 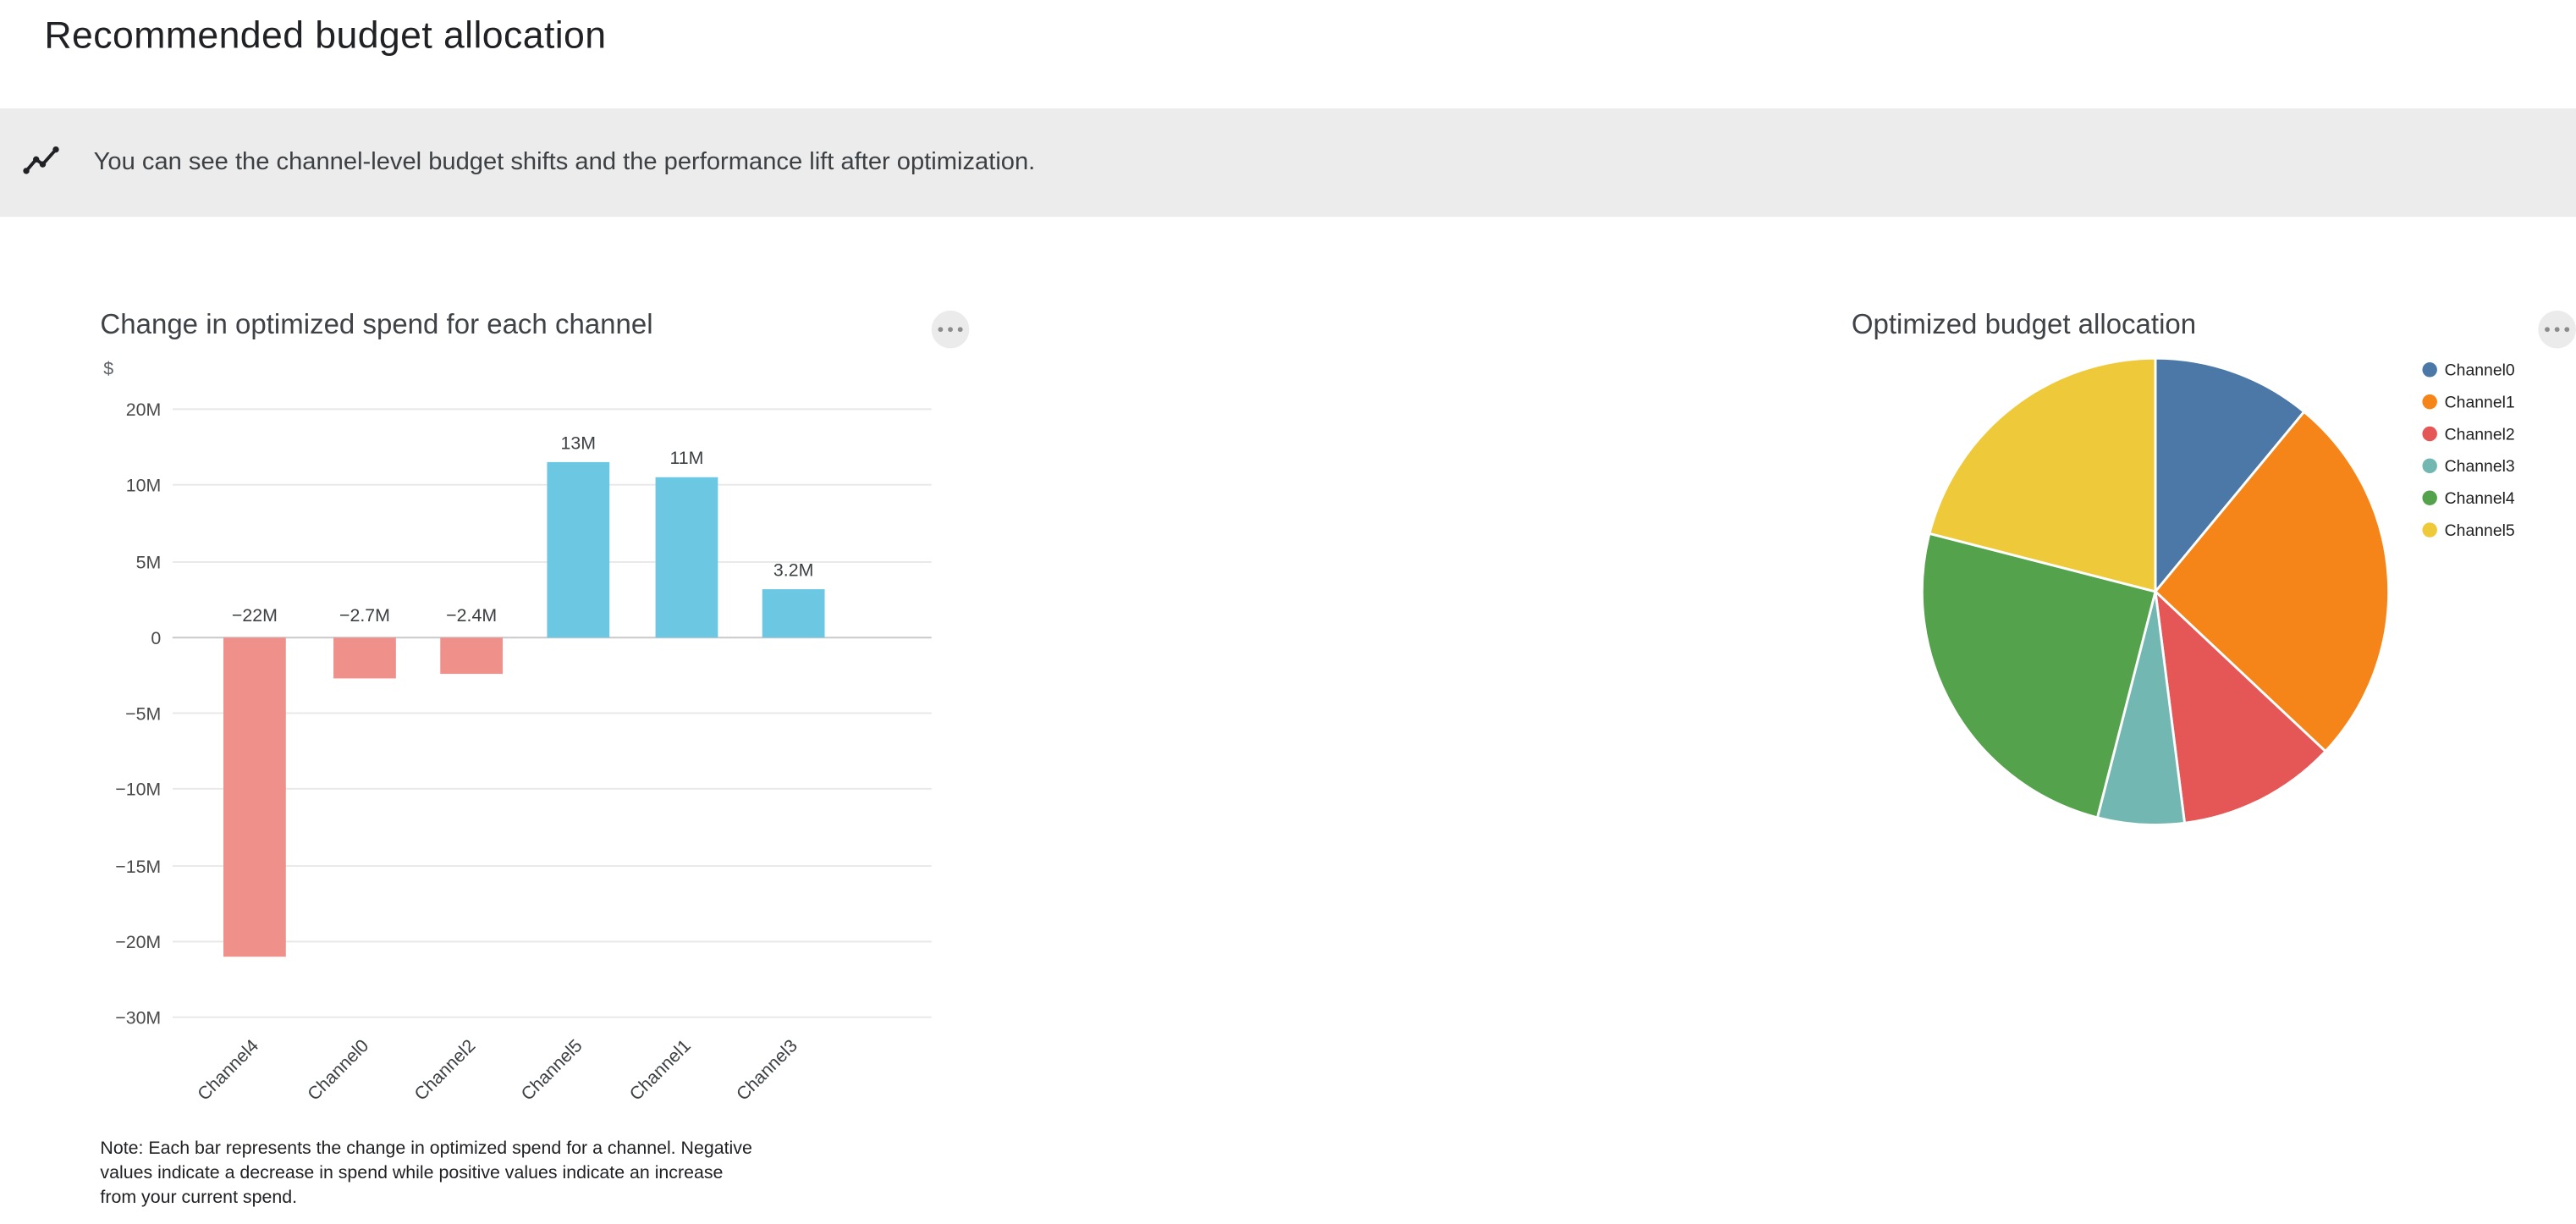 I want to click on budget-allocation-more-options-button, so click(x=2557, y=329).